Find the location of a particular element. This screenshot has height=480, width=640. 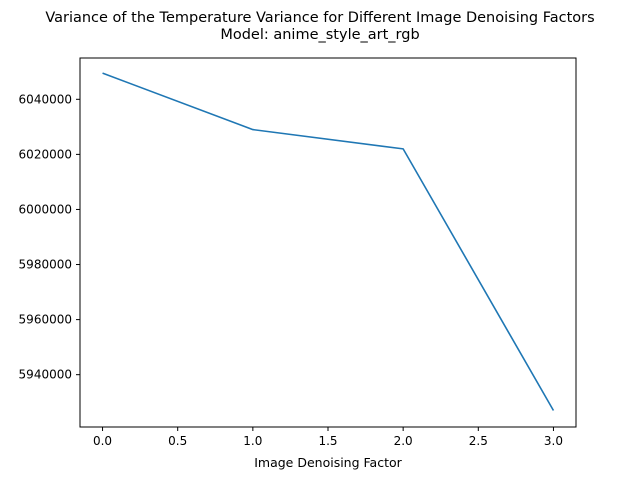

x-axis-ticks: 0.0 0.5 1.0 1.5 2.0 2.5 3.0 is located at coordinates (328, 437).